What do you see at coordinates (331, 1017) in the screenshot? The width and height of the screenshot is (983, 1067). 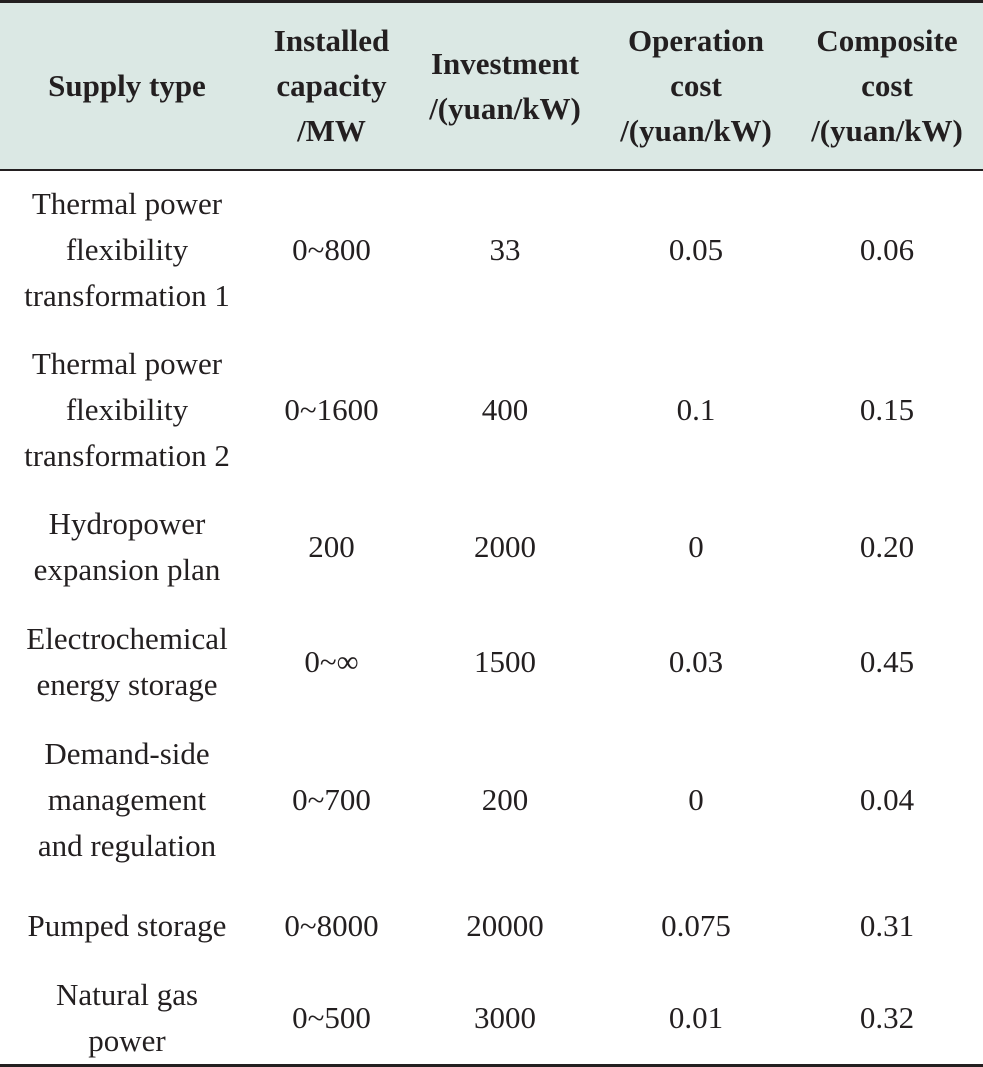 I see `cell-installed-capacity: 0~500` at bounding box center [331, 1017].